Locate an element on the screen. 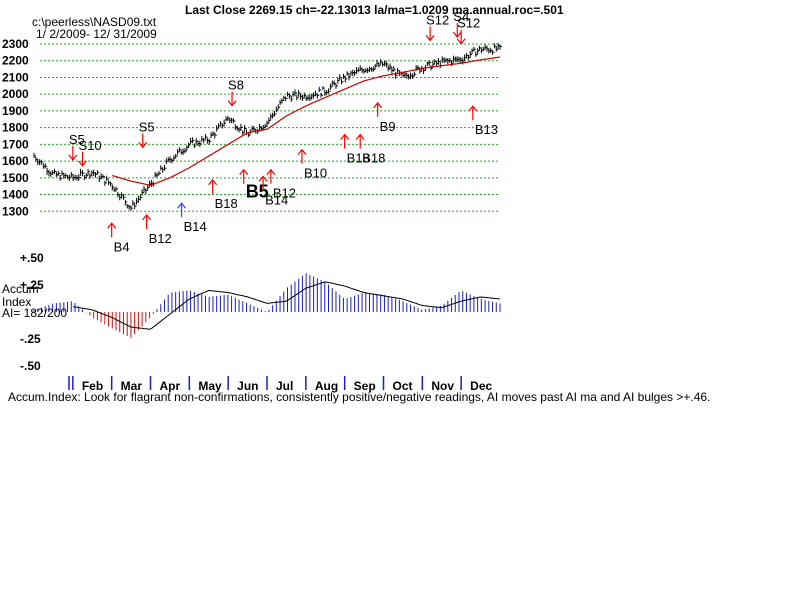  price-tick-label: 1900 is located at coordinates (15, 111).